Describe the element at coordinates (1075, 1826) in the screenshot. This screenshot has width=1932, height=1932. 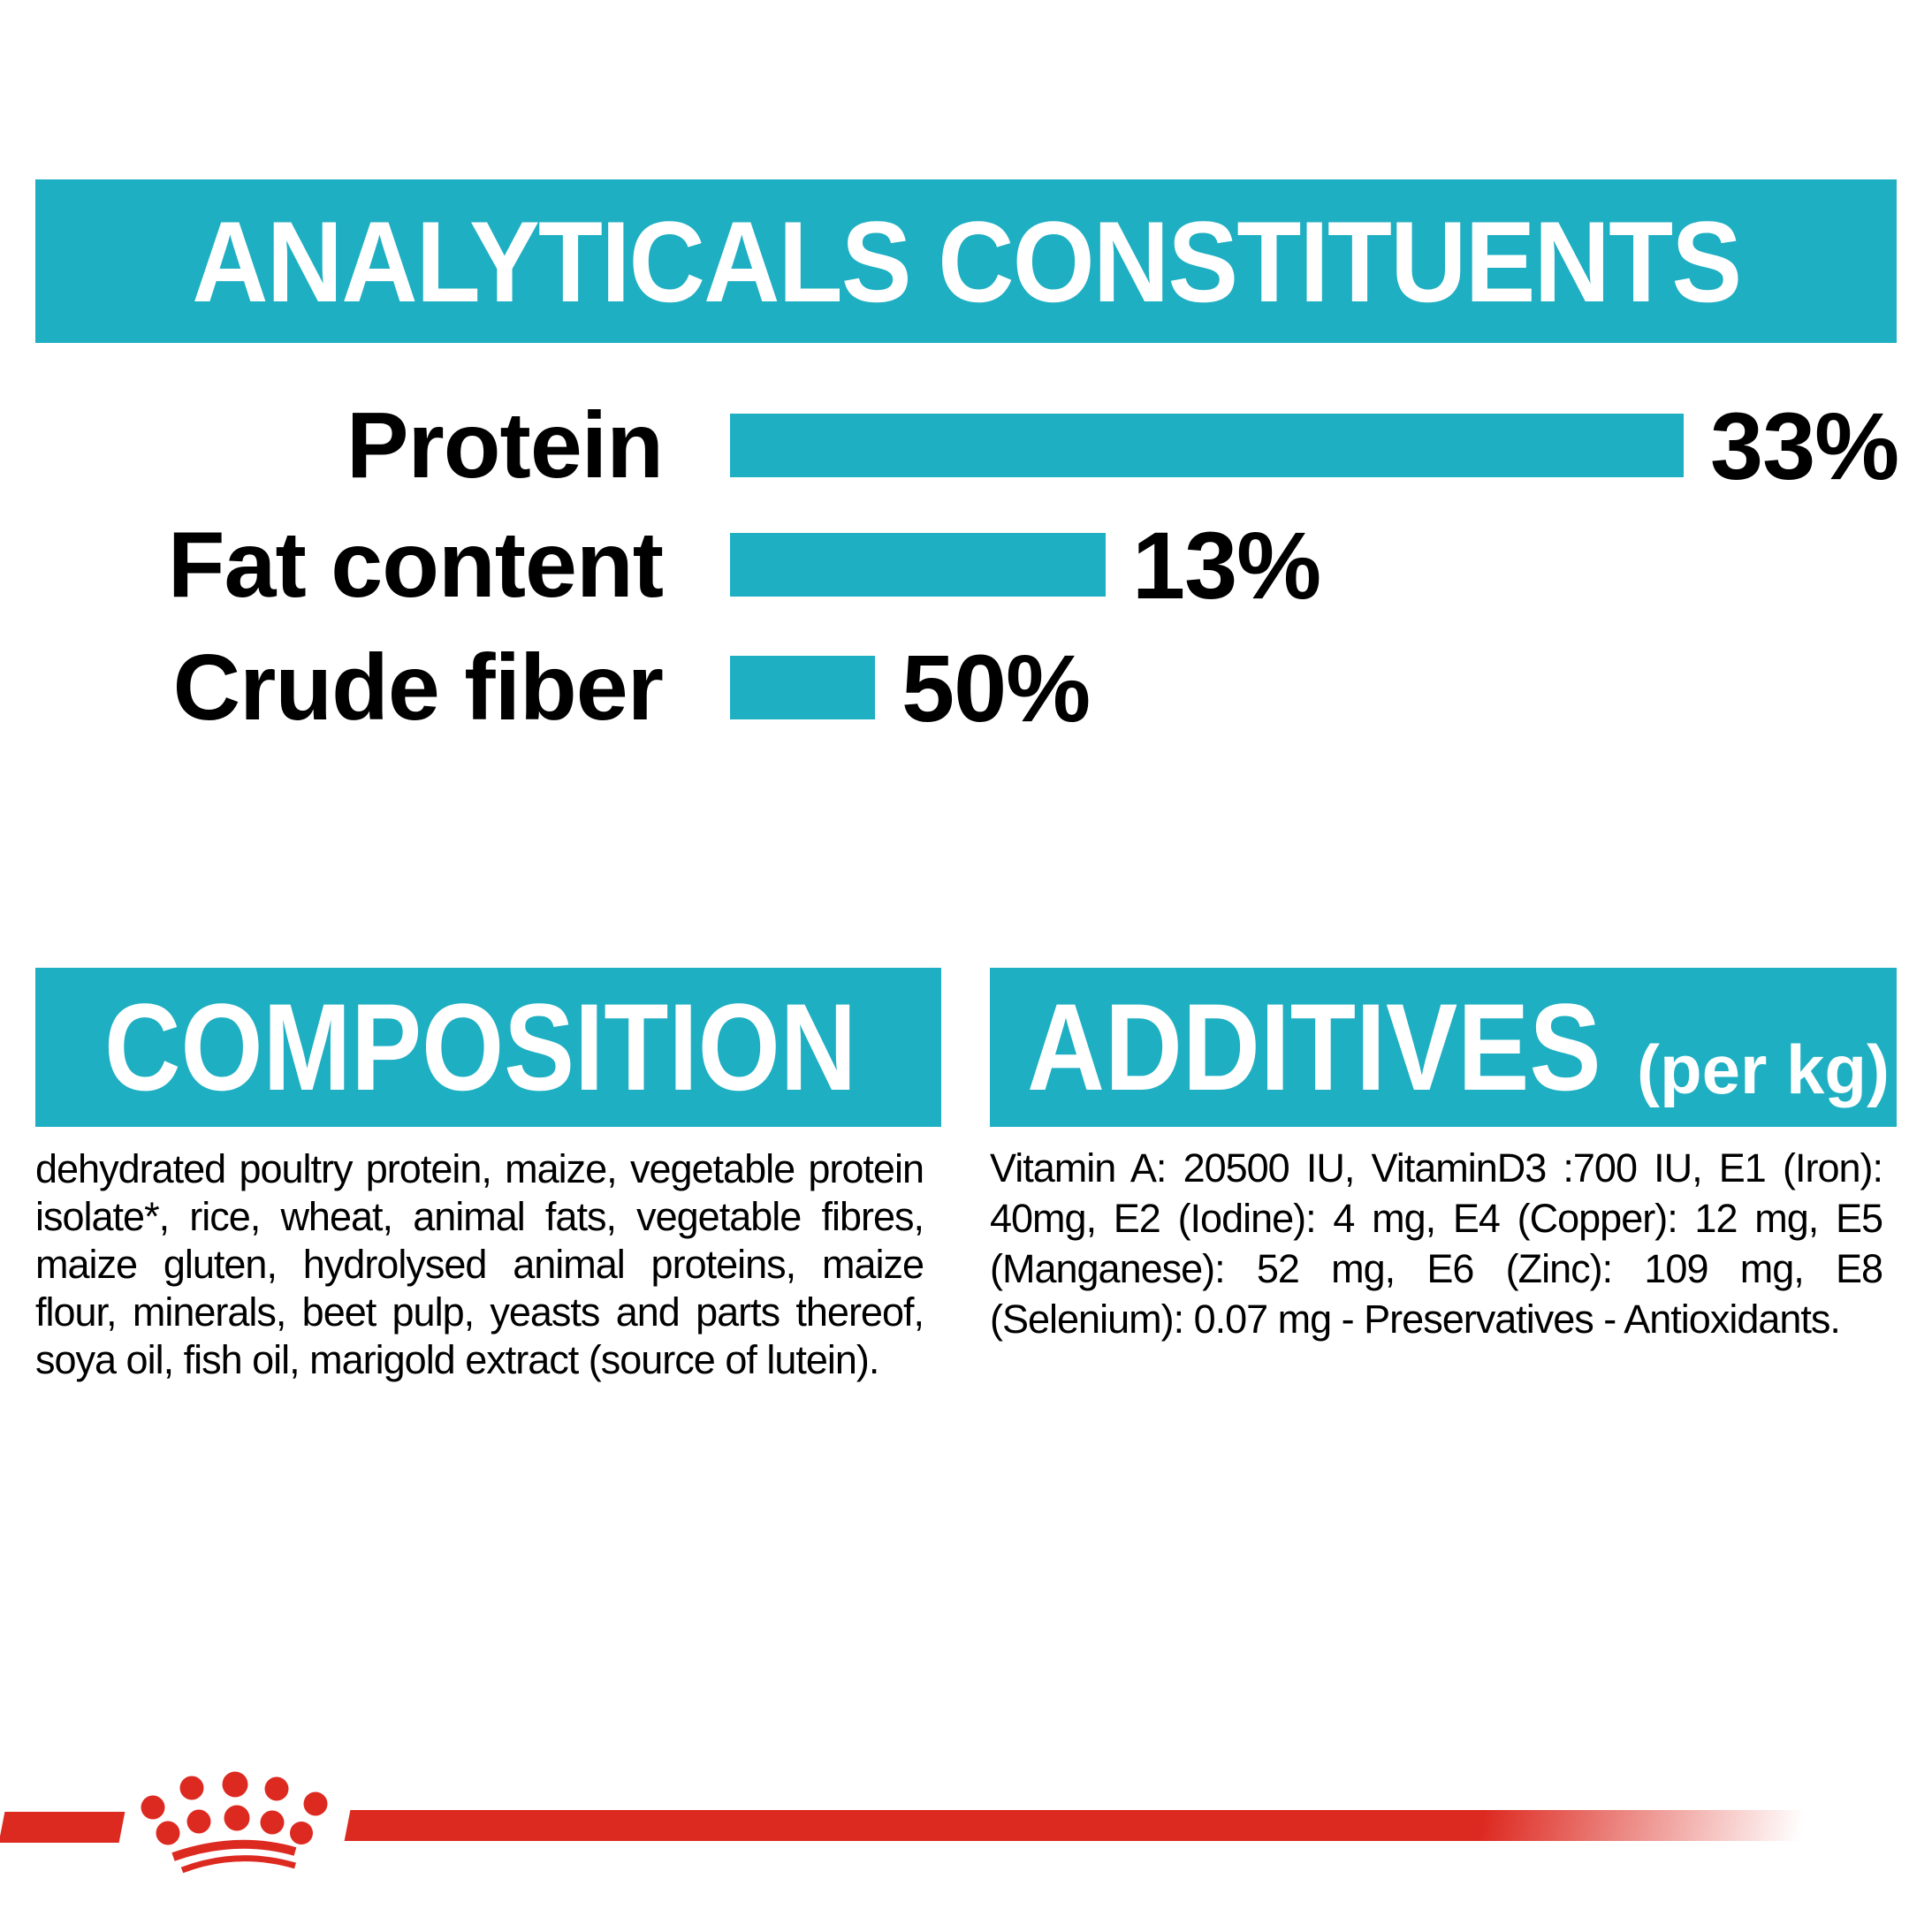
I see `red-rule-right-segment` at that location.